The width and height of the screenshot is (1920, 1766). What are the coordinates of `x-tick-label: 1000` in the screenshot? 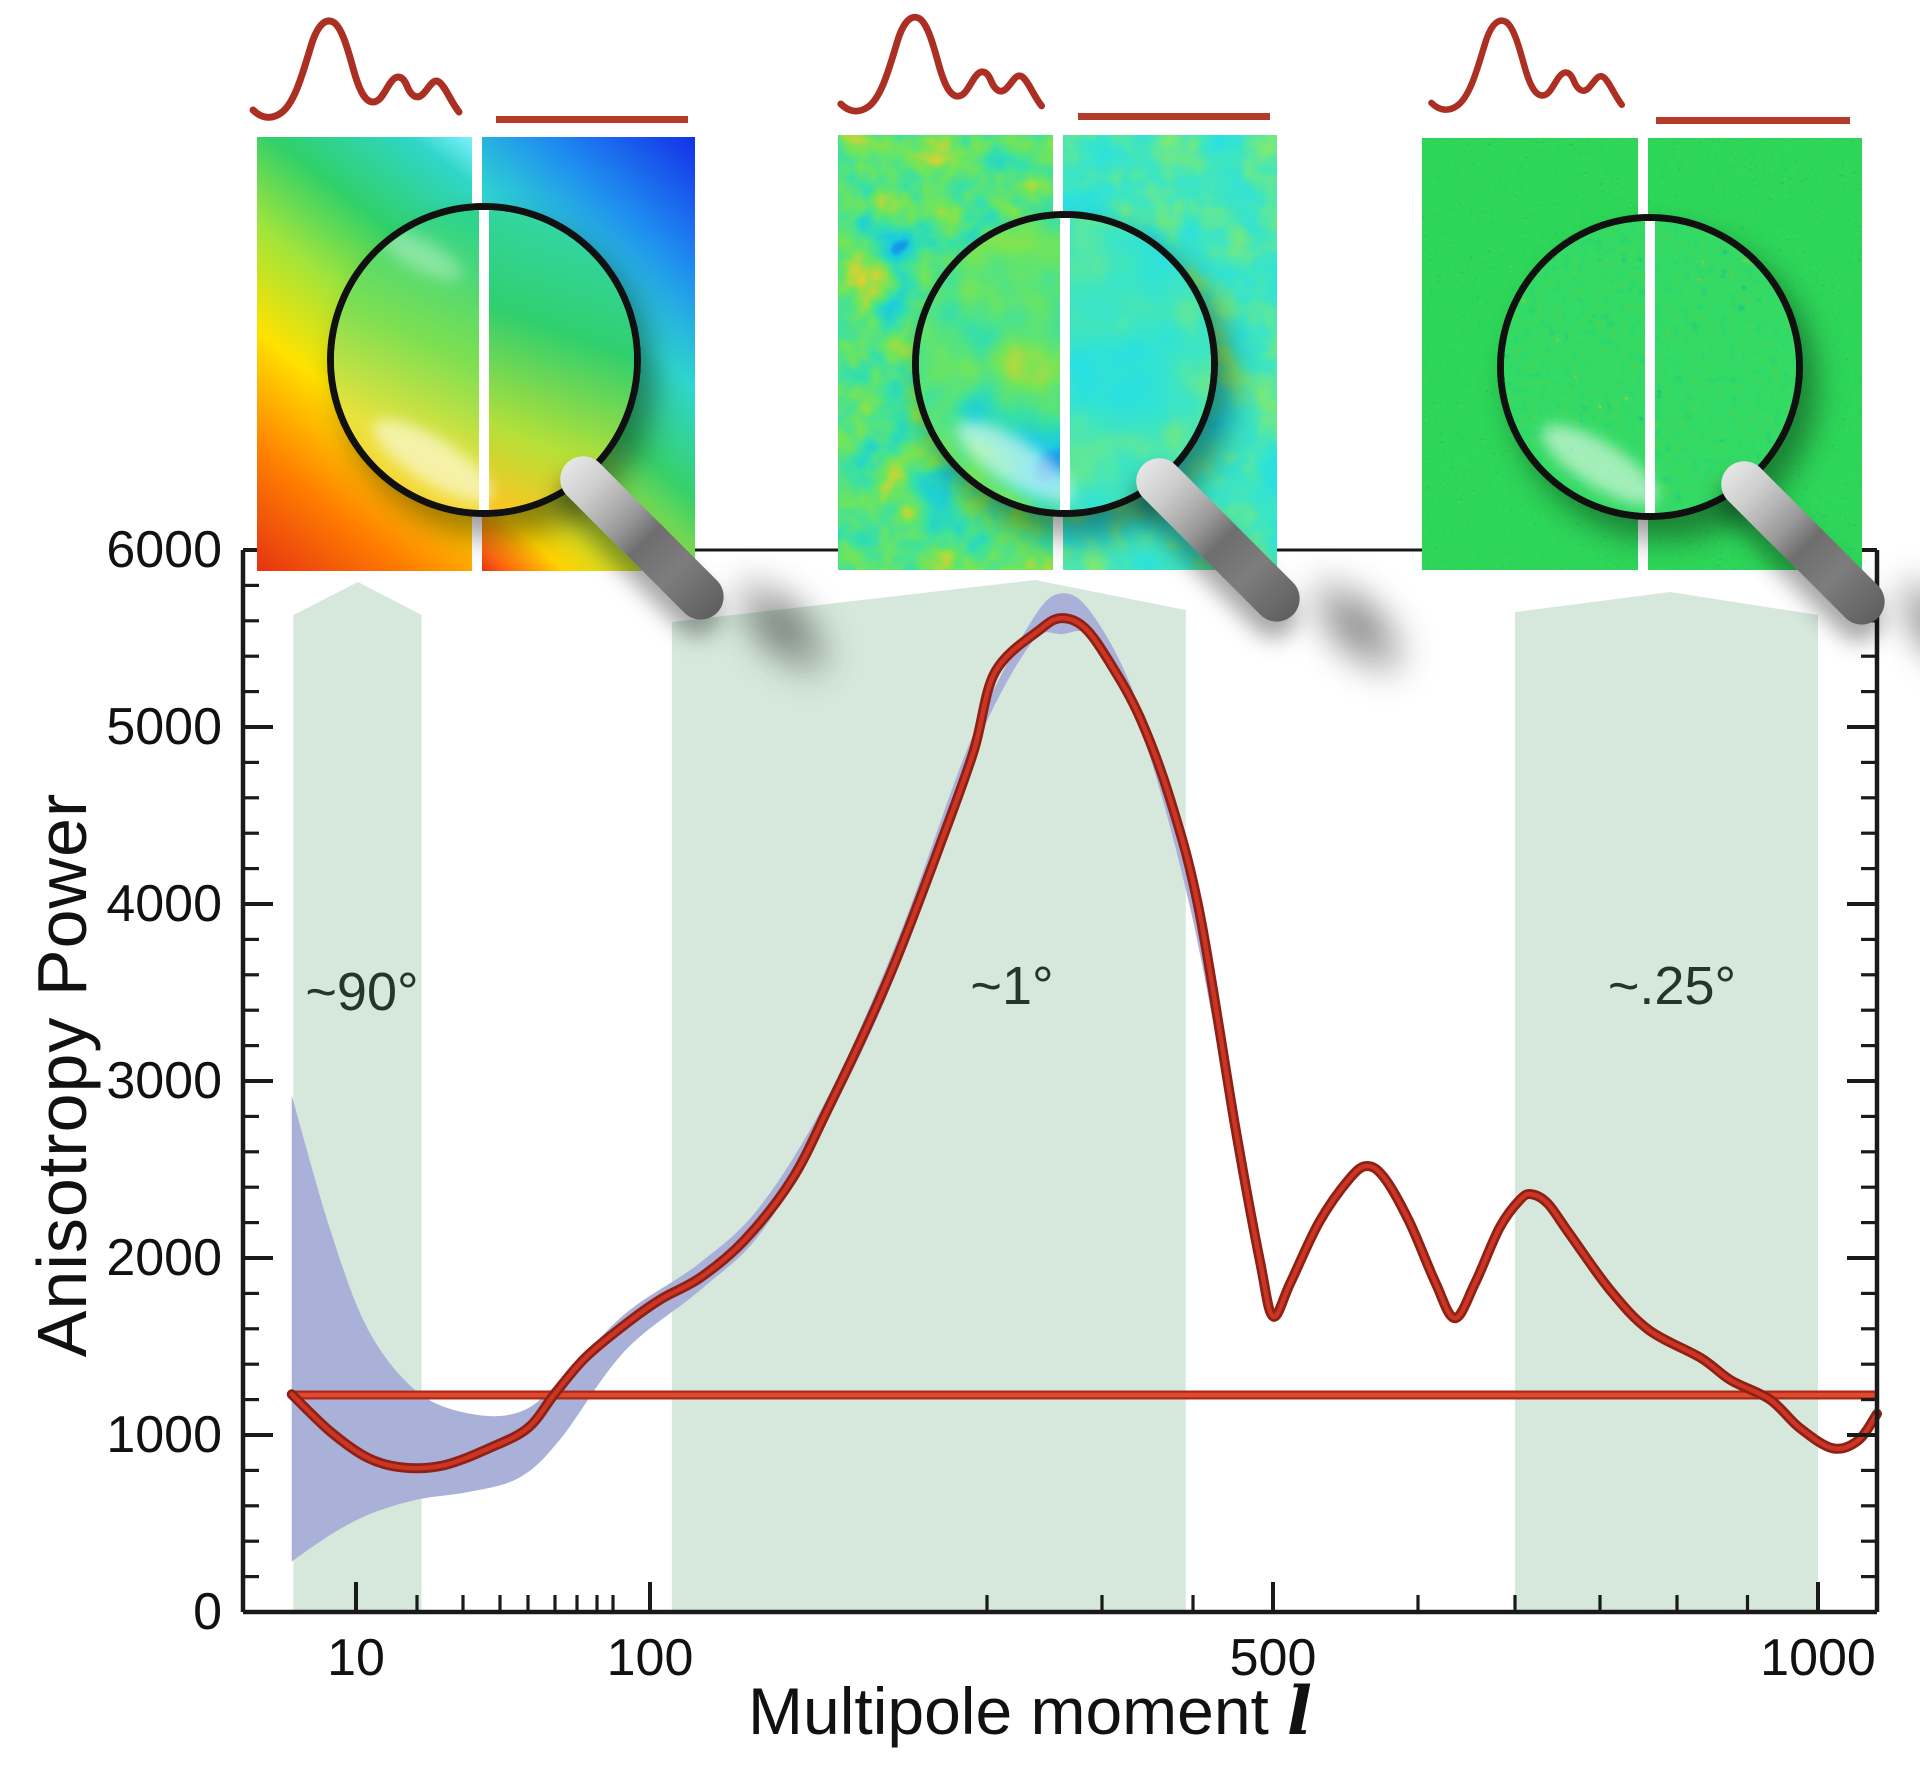 It's located at (1818, 1658).